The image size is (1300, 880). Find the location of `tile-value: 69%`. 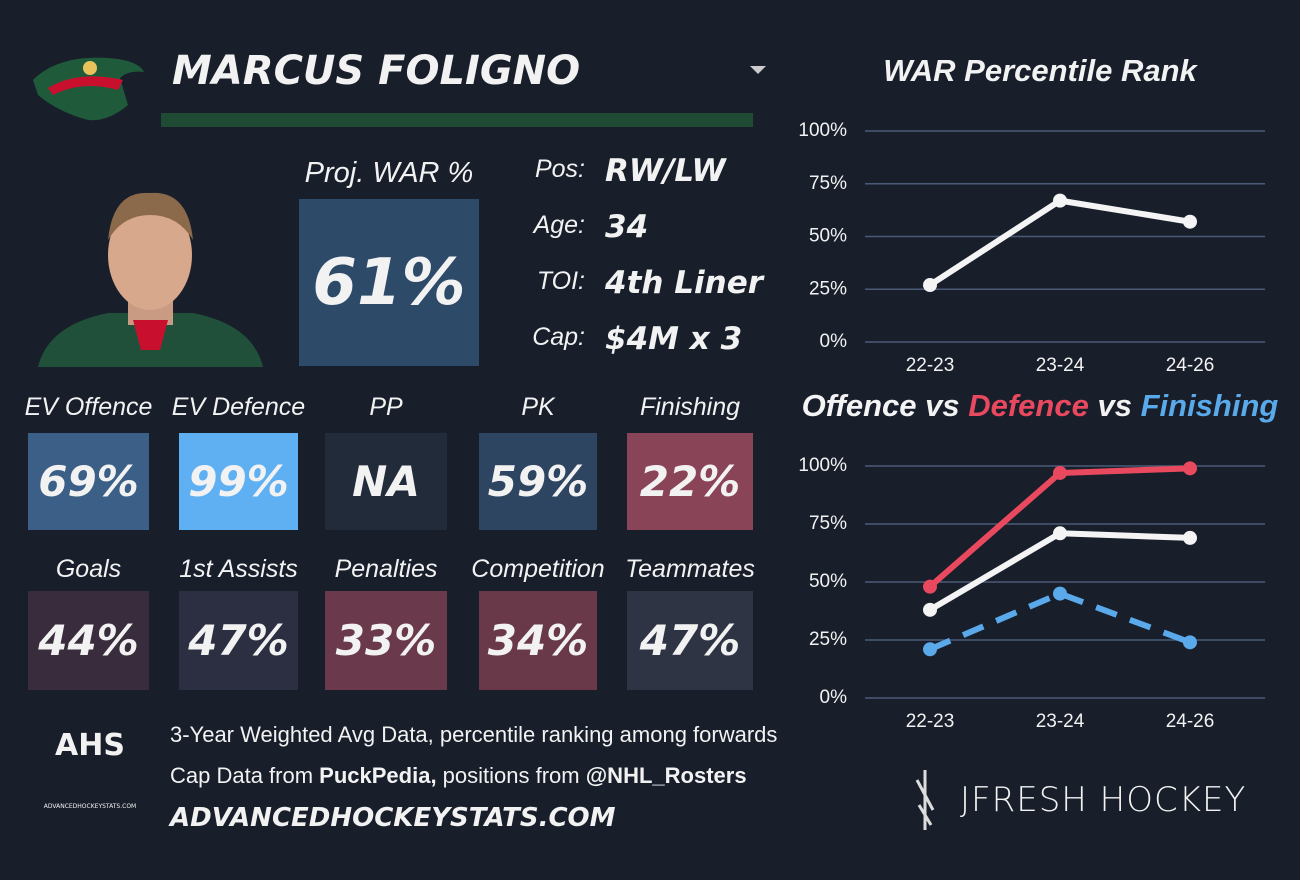

tile-value: 69% is located at coordinates (88, 481).